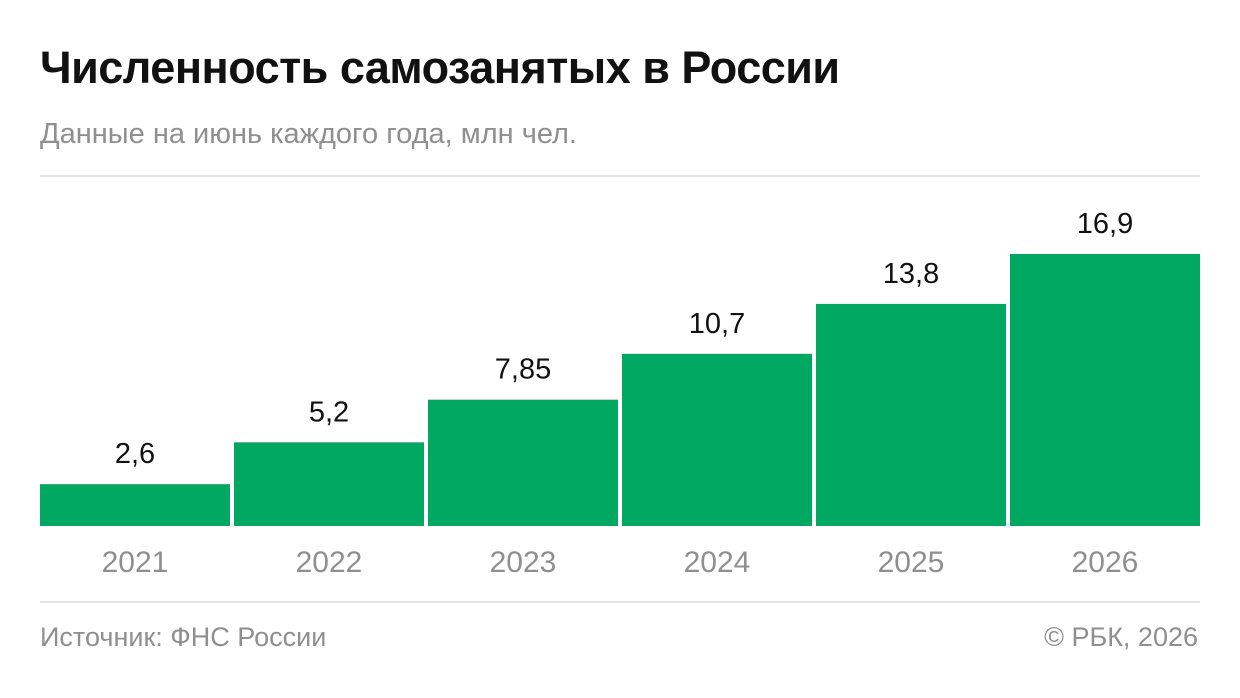  What do you see at coordinates (1105, 224) in the screenshot?
I see `value-label-2026: 16,9` at bounding box center [1105, 224].